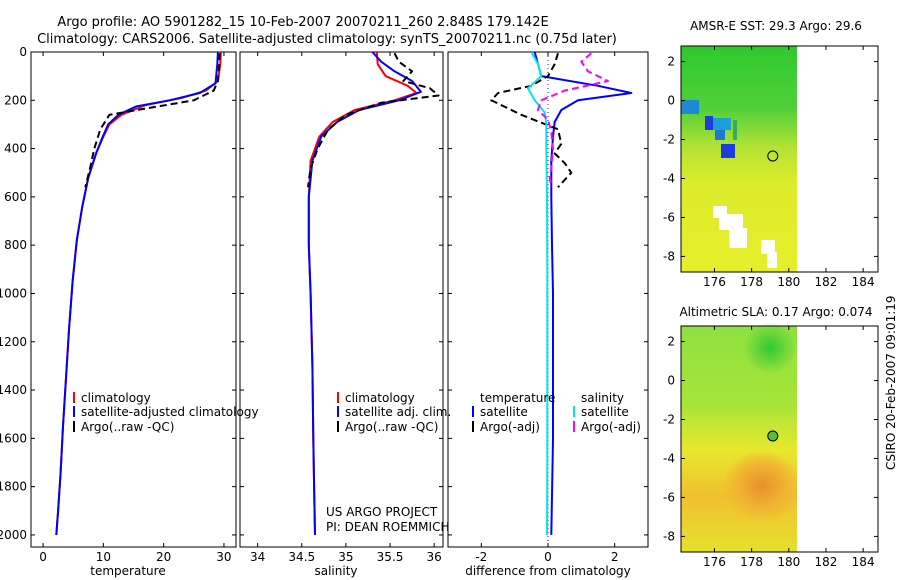 Image resolution: width=900 pixels, height=580 pixels. What do you see at coordinates (779, 159) in the screenshot?
I see `sst-map-axes-box` at bounding box center [779, 159].